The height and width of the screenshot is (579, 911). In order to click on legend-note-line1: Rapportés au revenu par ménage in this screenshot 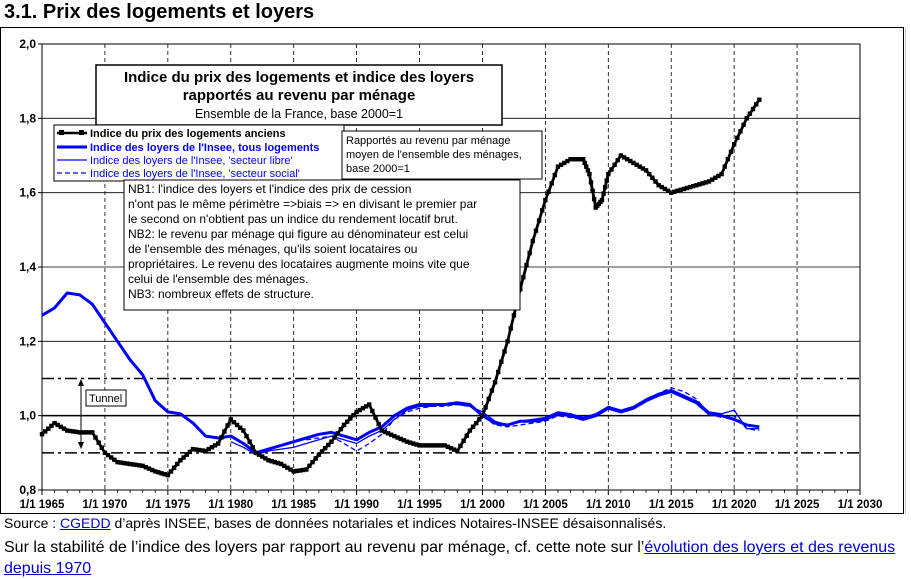, I will do `click(428, 141)`.